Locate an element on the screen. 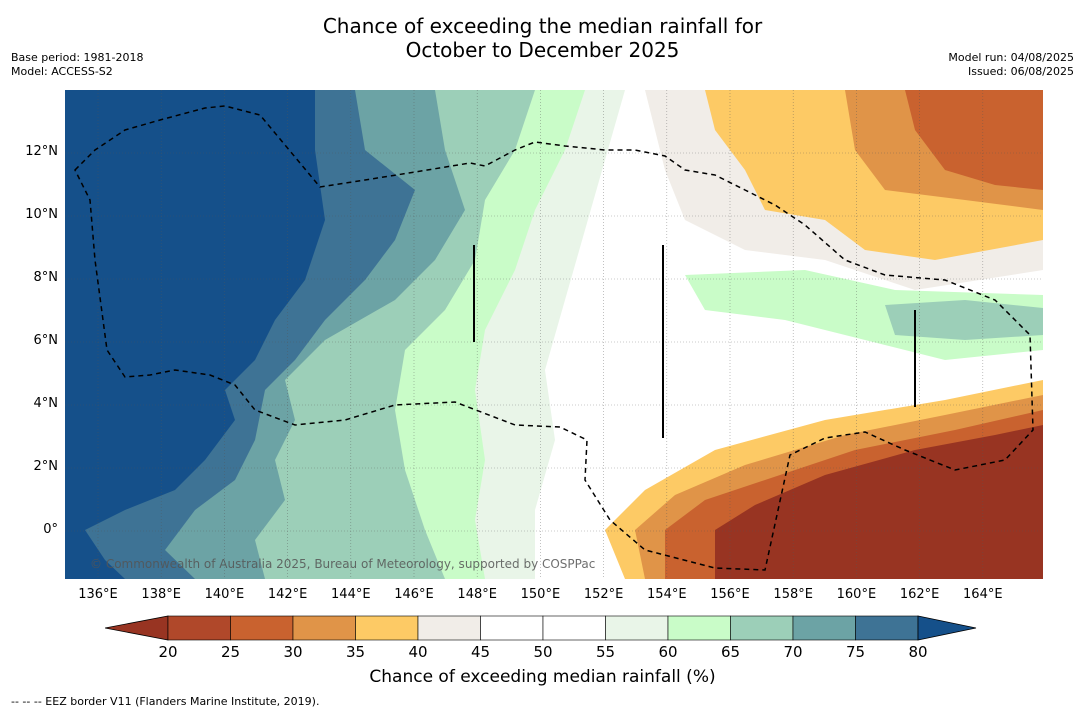  colorbar is located at coordinates (541, 628).